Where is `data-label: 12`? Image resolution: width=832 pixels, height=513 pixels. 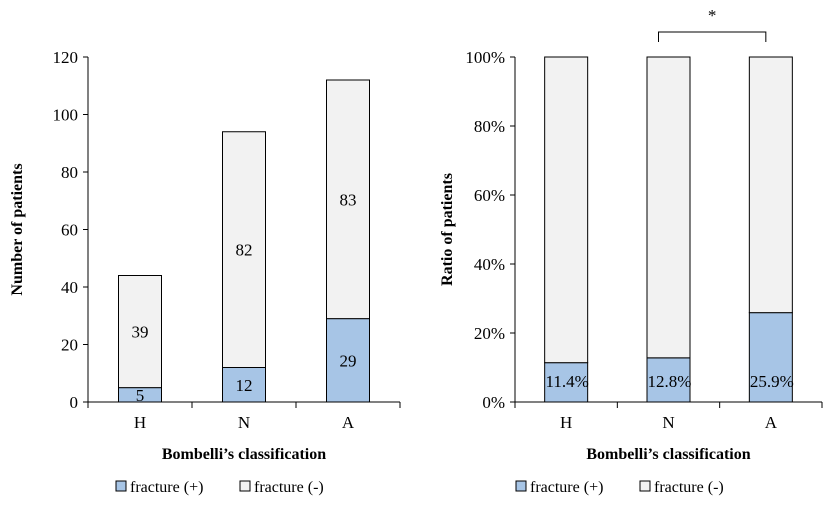
data-label: 12 is located at coordinates (244, 385).